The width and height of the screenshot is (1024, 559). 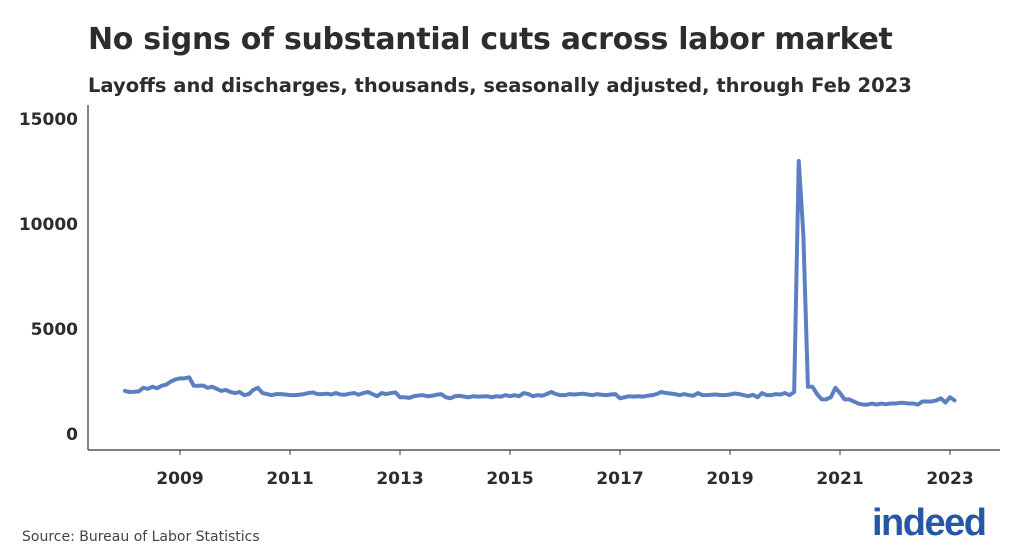 I want to click on x-tick-label: 2015, so click(x=509, y=479).